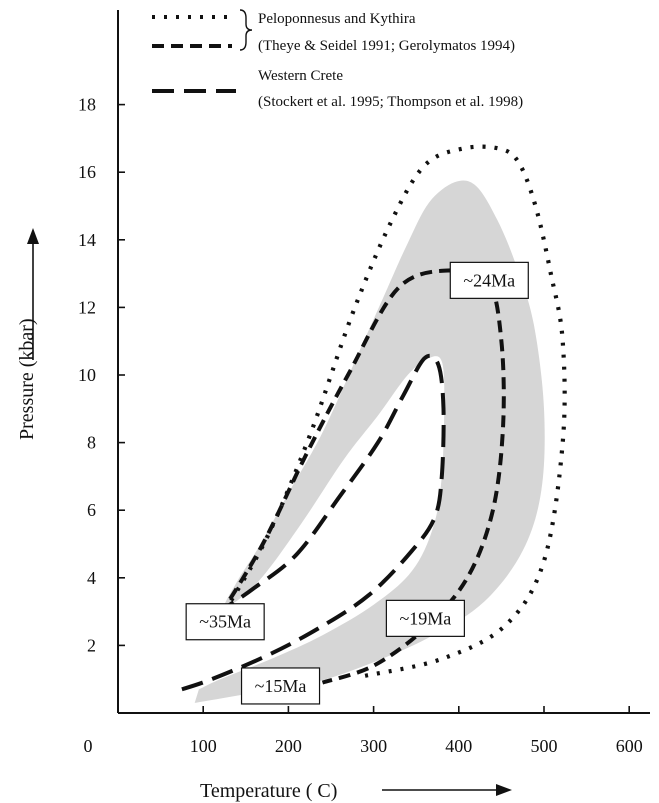 This screenshot has height=803, width=659. Describe the element at coordinates (91, 578) in the screenshot. I see `y-tick-label: 4` at that location.